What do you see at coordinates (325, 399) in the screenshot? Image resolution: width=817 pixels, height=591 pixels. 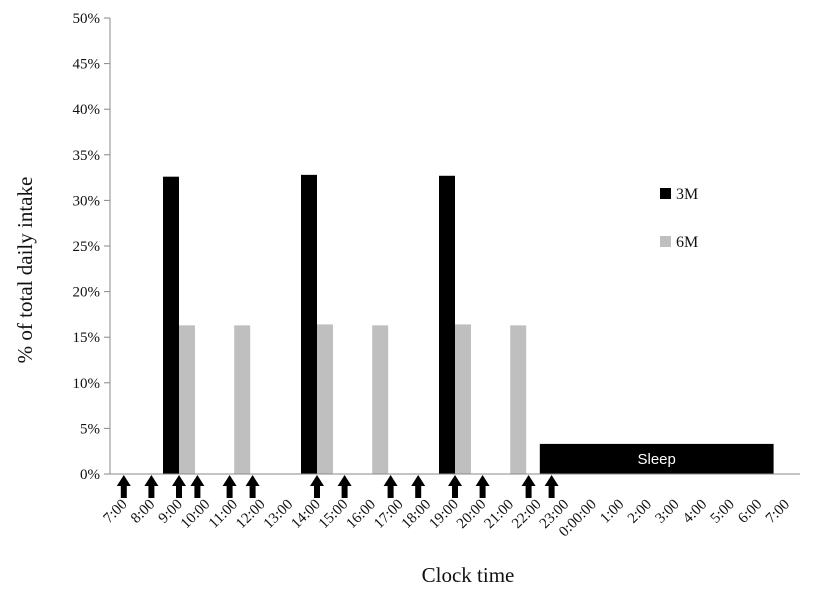 I see `bar-6M-14:00` at bounding box center [325, 399].